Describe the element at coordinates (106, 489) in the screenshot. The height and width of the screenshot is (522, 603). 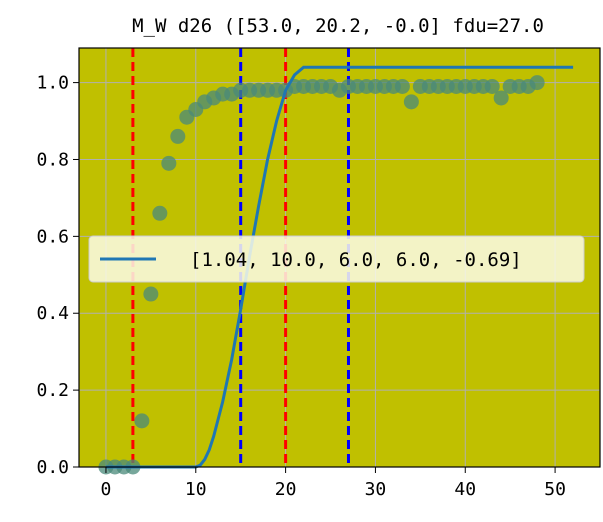
I see `x-tick-label: 0` at that location.